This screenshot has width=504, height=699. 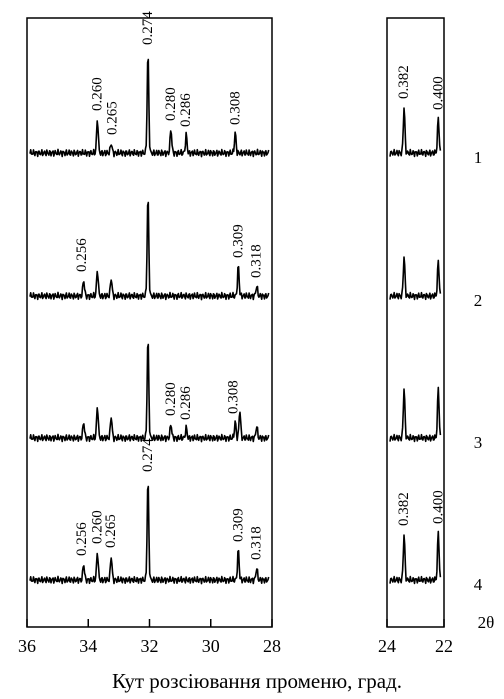 What do you see at coordinates (149, 535) in the screenshot?
I see `trace-series-4-left` at bounding box center [149, 535].